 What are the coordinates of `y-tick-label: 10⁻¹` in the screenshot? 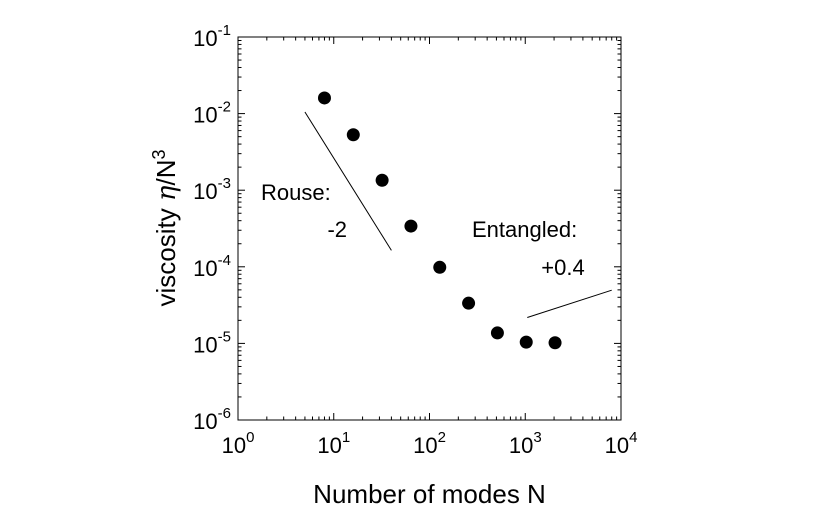 It's located at (212, 36).